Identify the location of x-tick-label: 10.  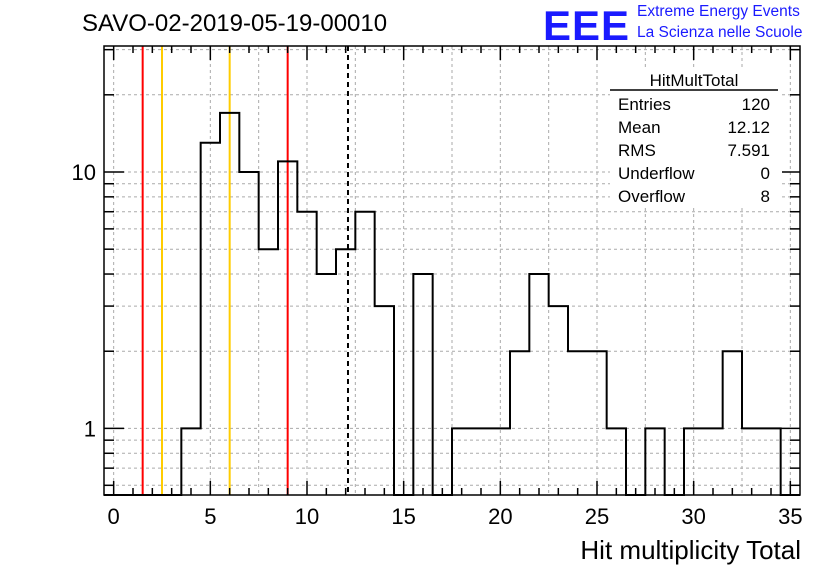
(307, 516).